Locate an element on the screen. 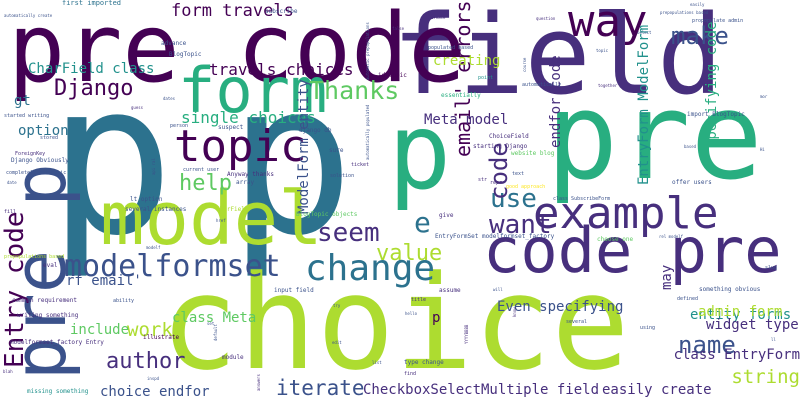 Image resolution: width=800 pixels, height=400 pixels. cloud-word: form travels is located at coordinates (232, 11).